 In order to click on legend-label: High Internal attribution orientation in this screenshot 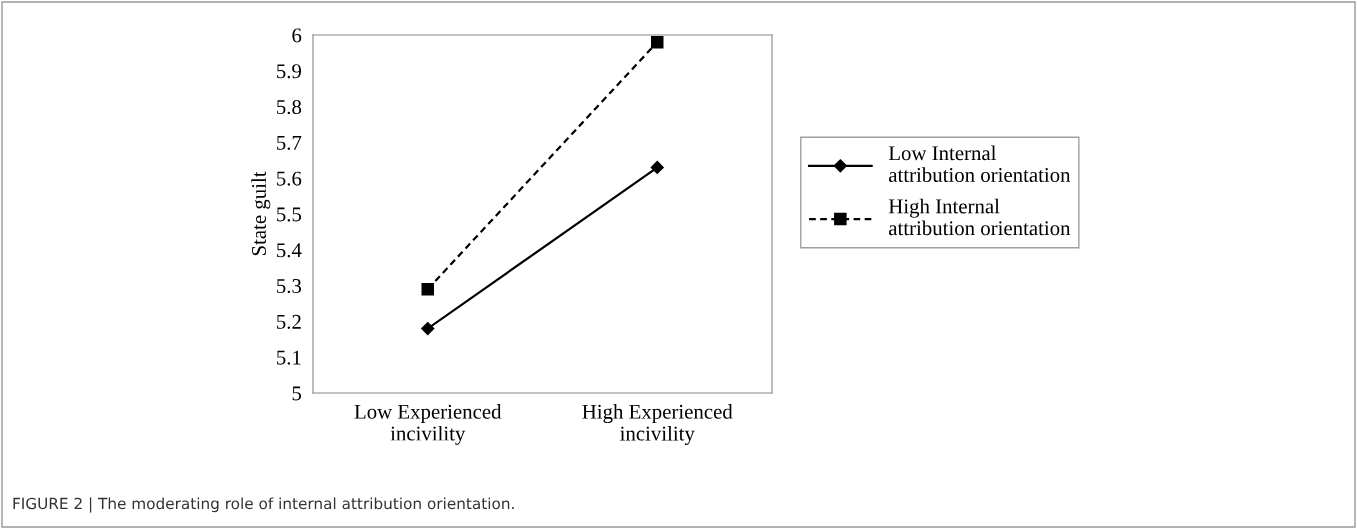, I will do `click(979, 217)`.